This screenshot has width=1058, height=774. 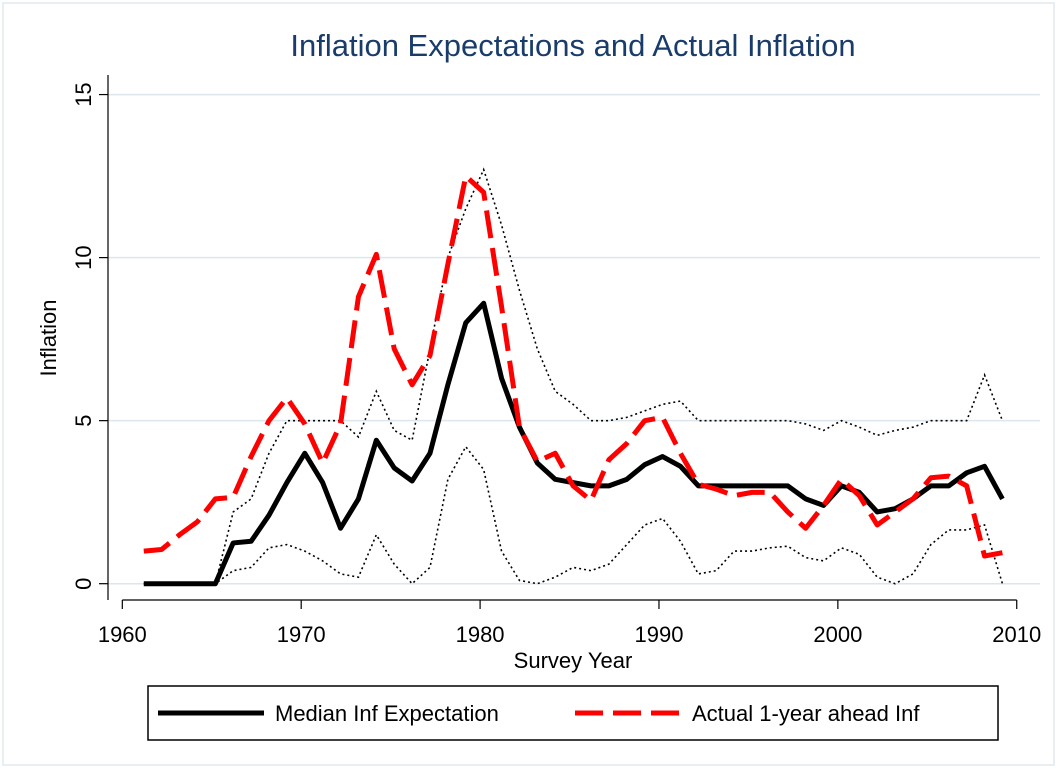 What do you see at coordinates (83, 94) in the screenshot?
I see `y-tick-label: 15` at bounding box center [83, 94].